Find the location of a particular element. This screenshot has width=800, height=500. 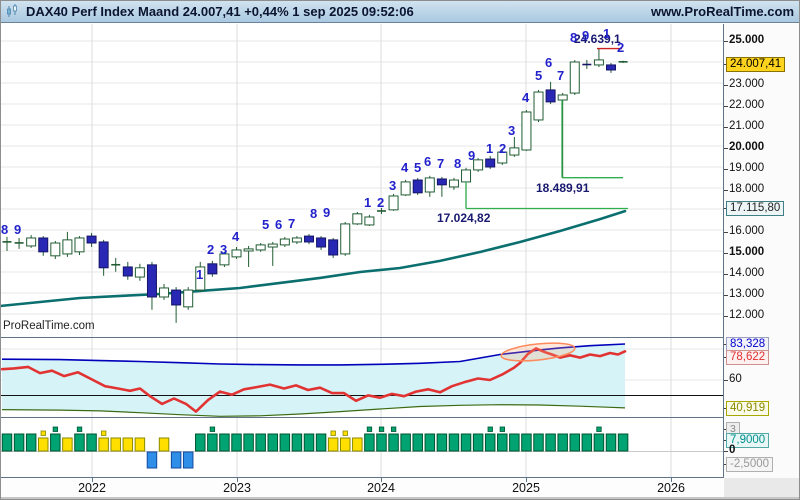

price-tick-label: 60 is located at coordinates (735, 379).